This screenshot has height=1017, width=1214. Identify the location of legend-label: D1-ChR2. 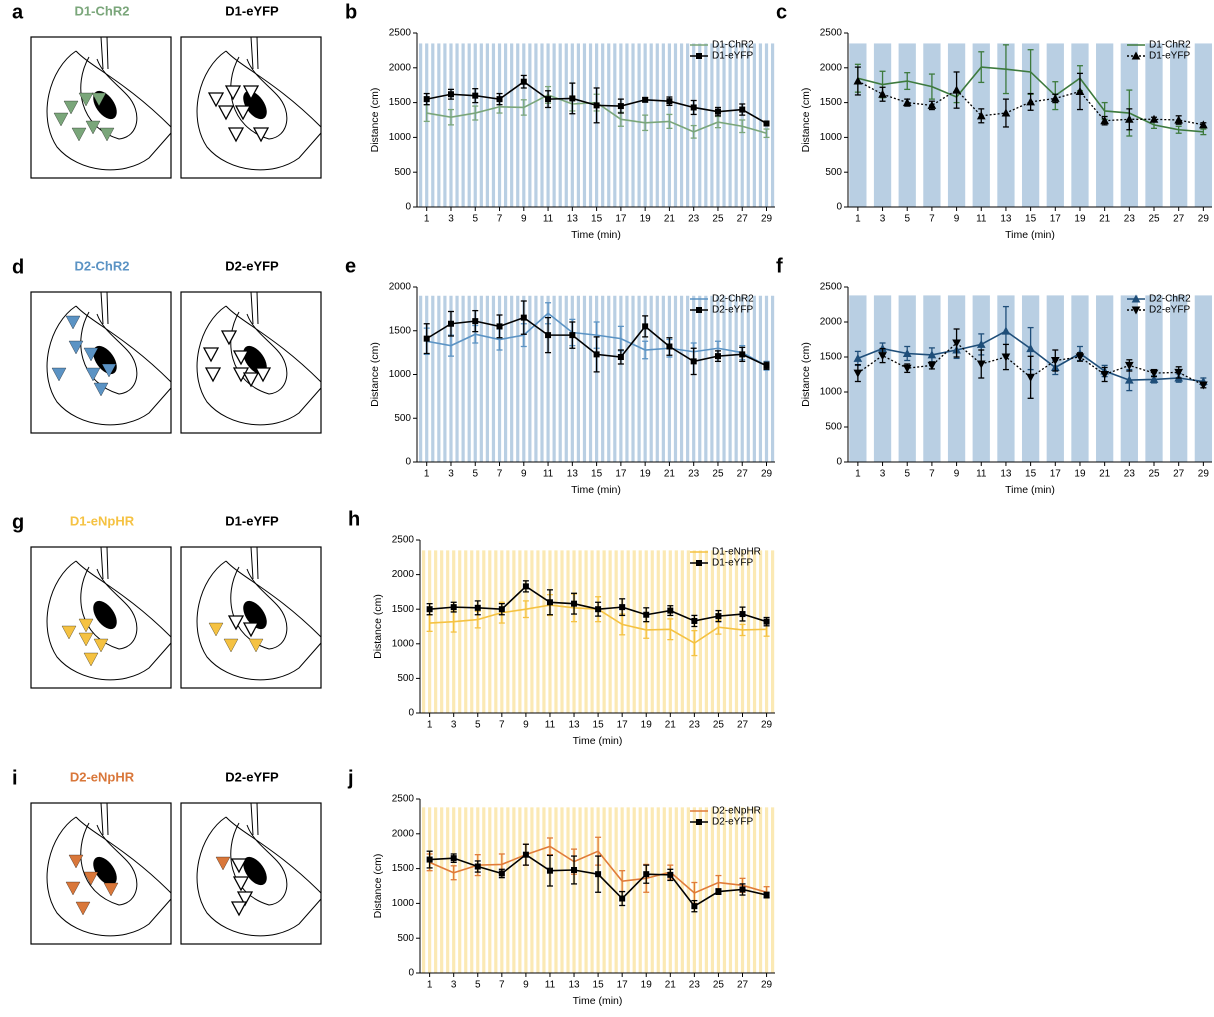
(733, 45).